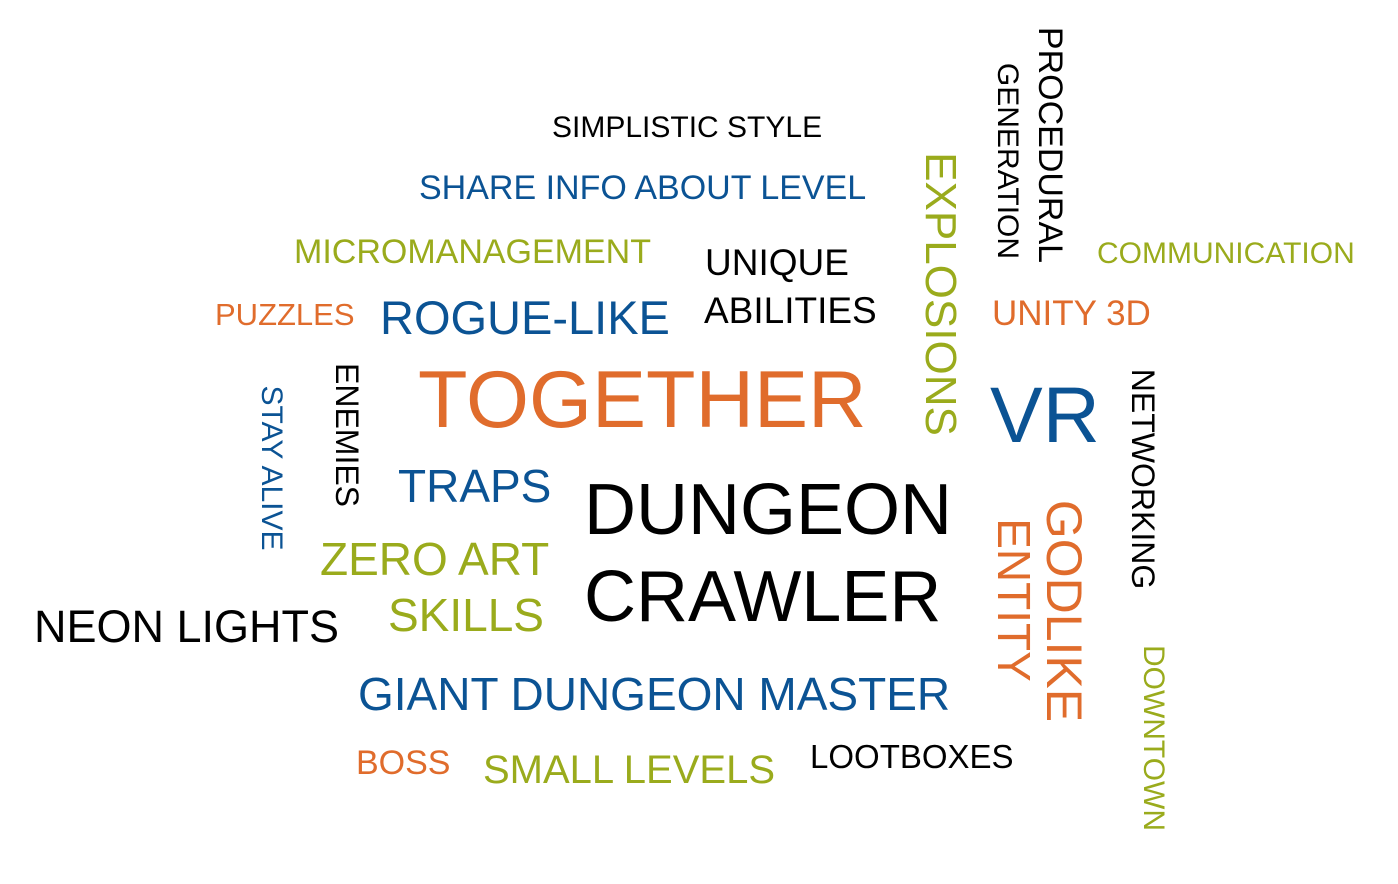 The width and height of the screenshot is (1398, 884). What do you see at coordinates (763, 597) in the screenshot?
I see `word-crawler: CRAWLER` at bounding box center [763, 597].